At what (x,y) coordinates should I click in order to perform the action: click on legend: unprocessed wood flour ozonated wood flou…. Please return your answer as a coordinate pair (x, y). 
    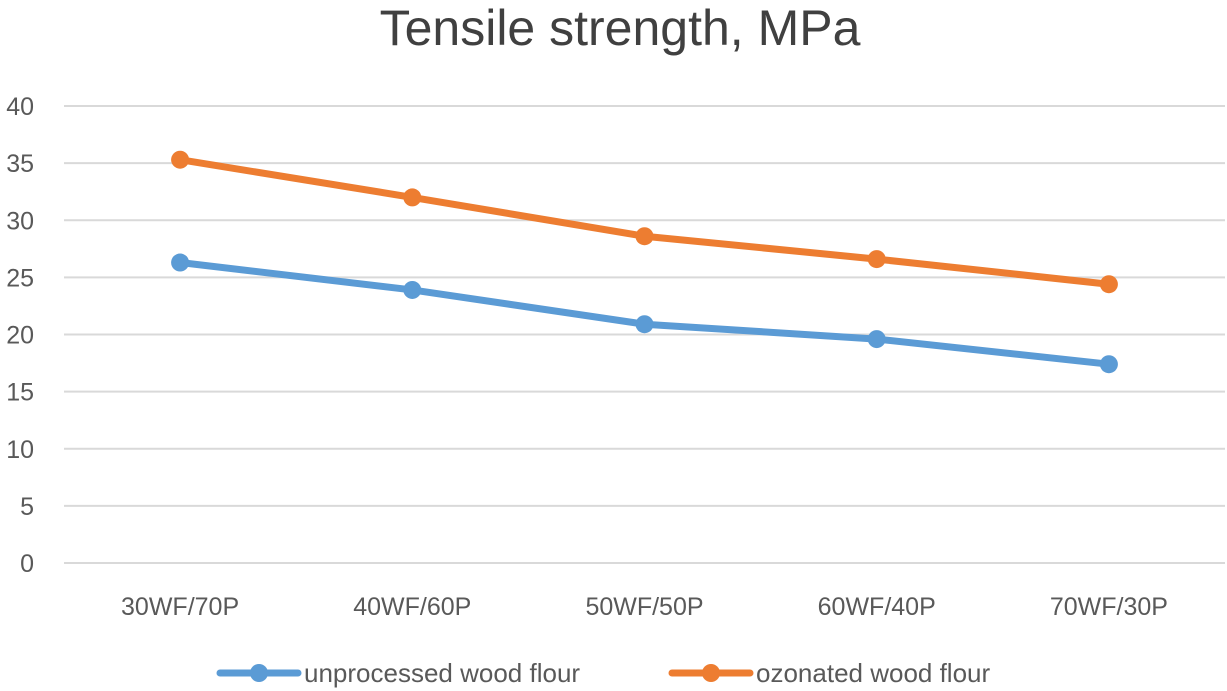
    Looking at the image, I should click on (603, 673).